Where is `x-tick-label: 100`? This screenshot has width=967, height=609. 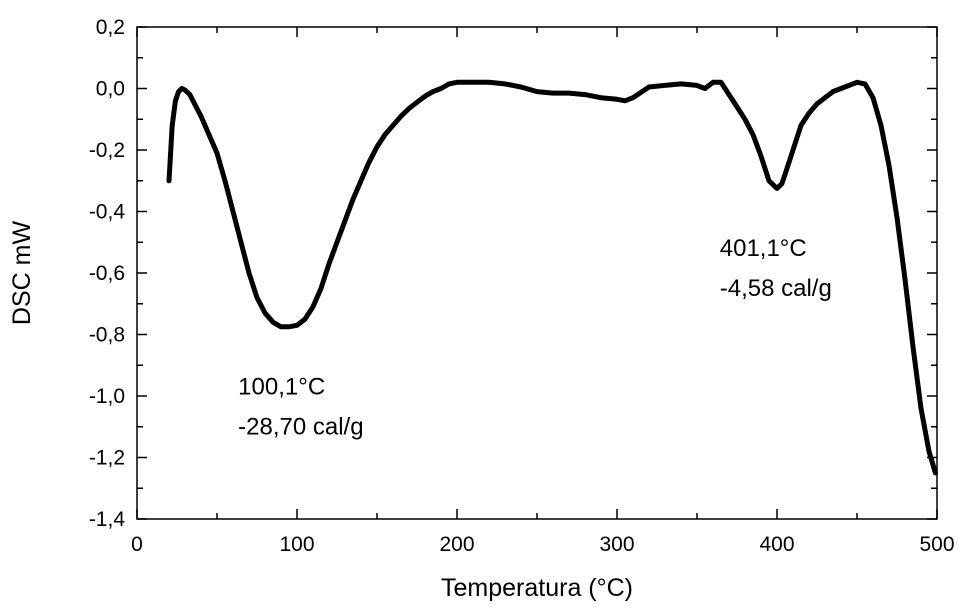 x-tick-label: 100 is located at coordinates (296, 544).